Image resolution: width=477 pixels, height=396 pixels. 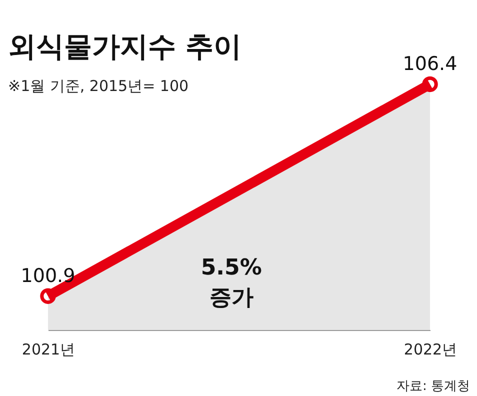 What do you see at coordinates (433, 386) in the screenshot?
I see `annotation: 자료: 통계청` at bounding box center [433, 386].